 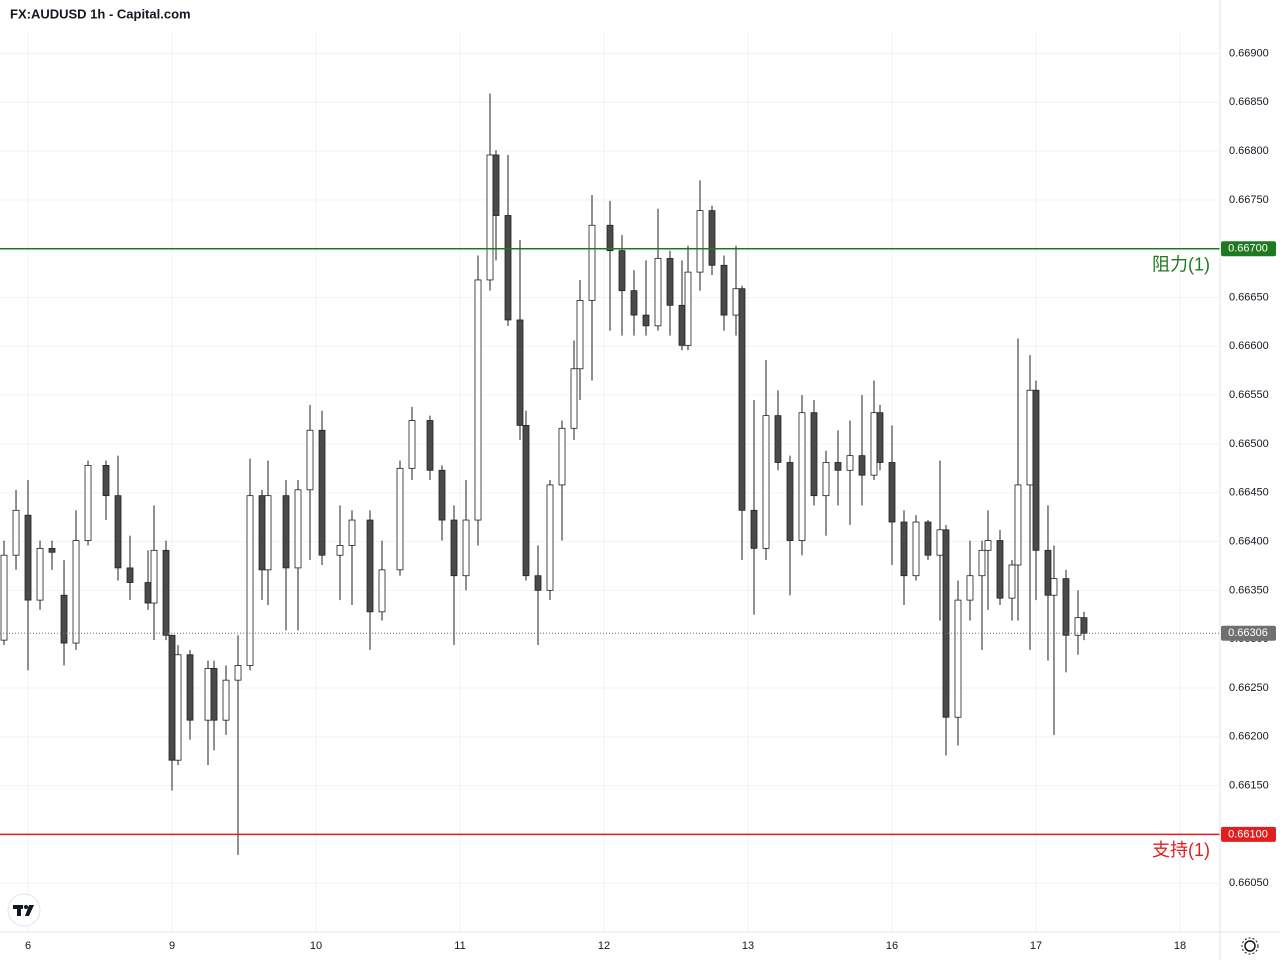 What do you see at coordinates (1249, 102) in the screenshot?
I see `y-tick-label: 0.66850` at bounding box center [1249, 102].